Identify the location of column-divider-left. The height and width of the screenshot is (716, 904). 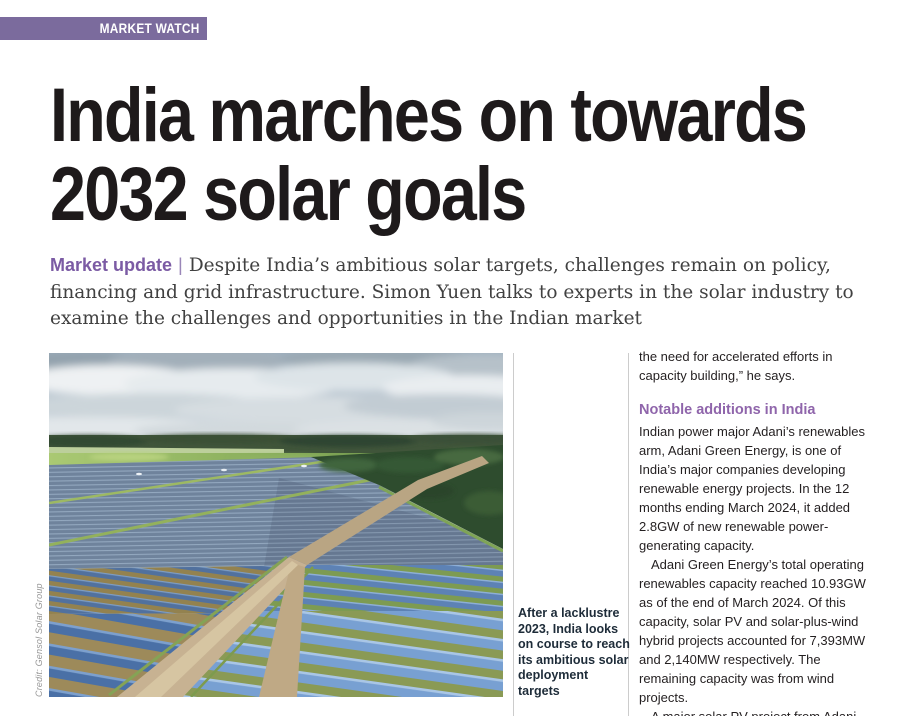
(513, 534).